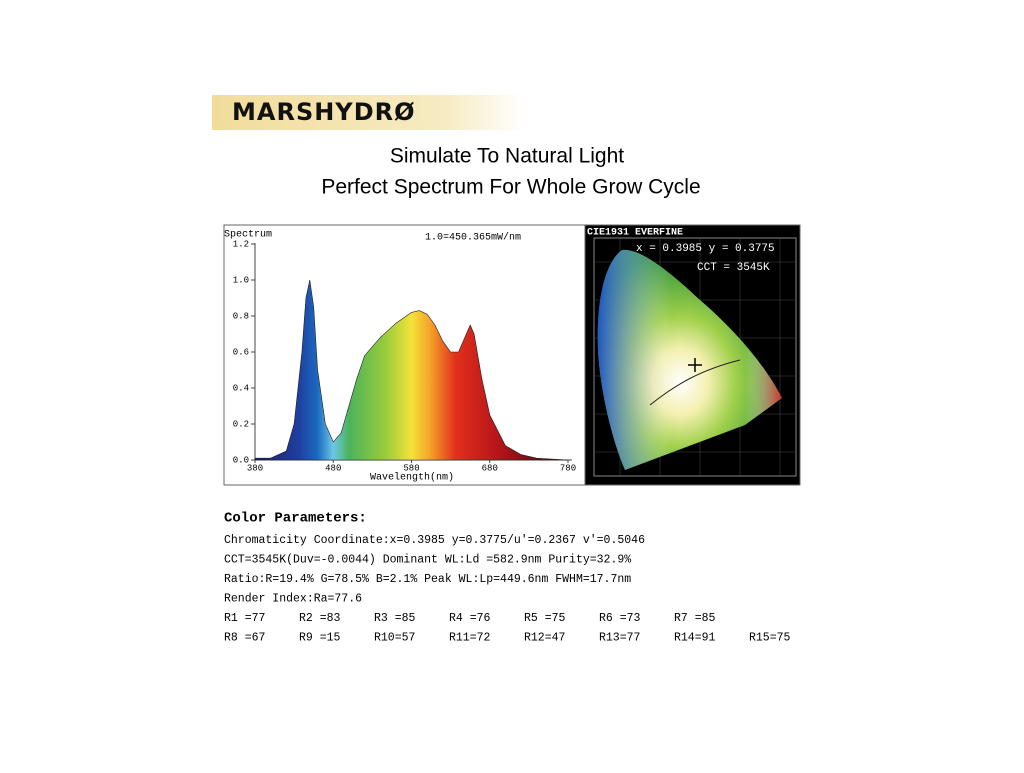  I want to click on cie-grid, so click(695, 357).